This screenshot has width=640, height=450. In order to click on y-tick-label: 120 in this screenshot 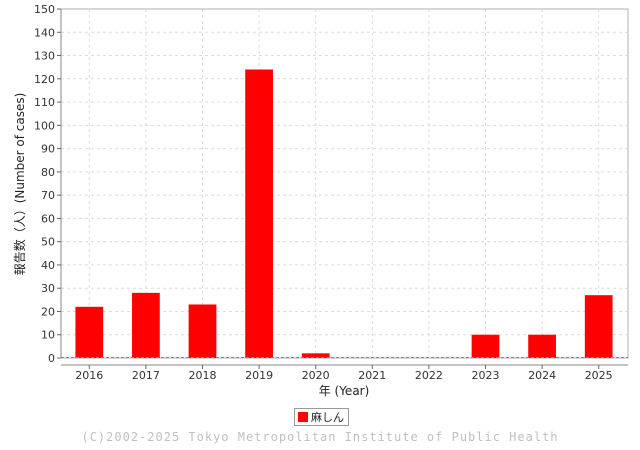, I will do `click(44, 79)`.